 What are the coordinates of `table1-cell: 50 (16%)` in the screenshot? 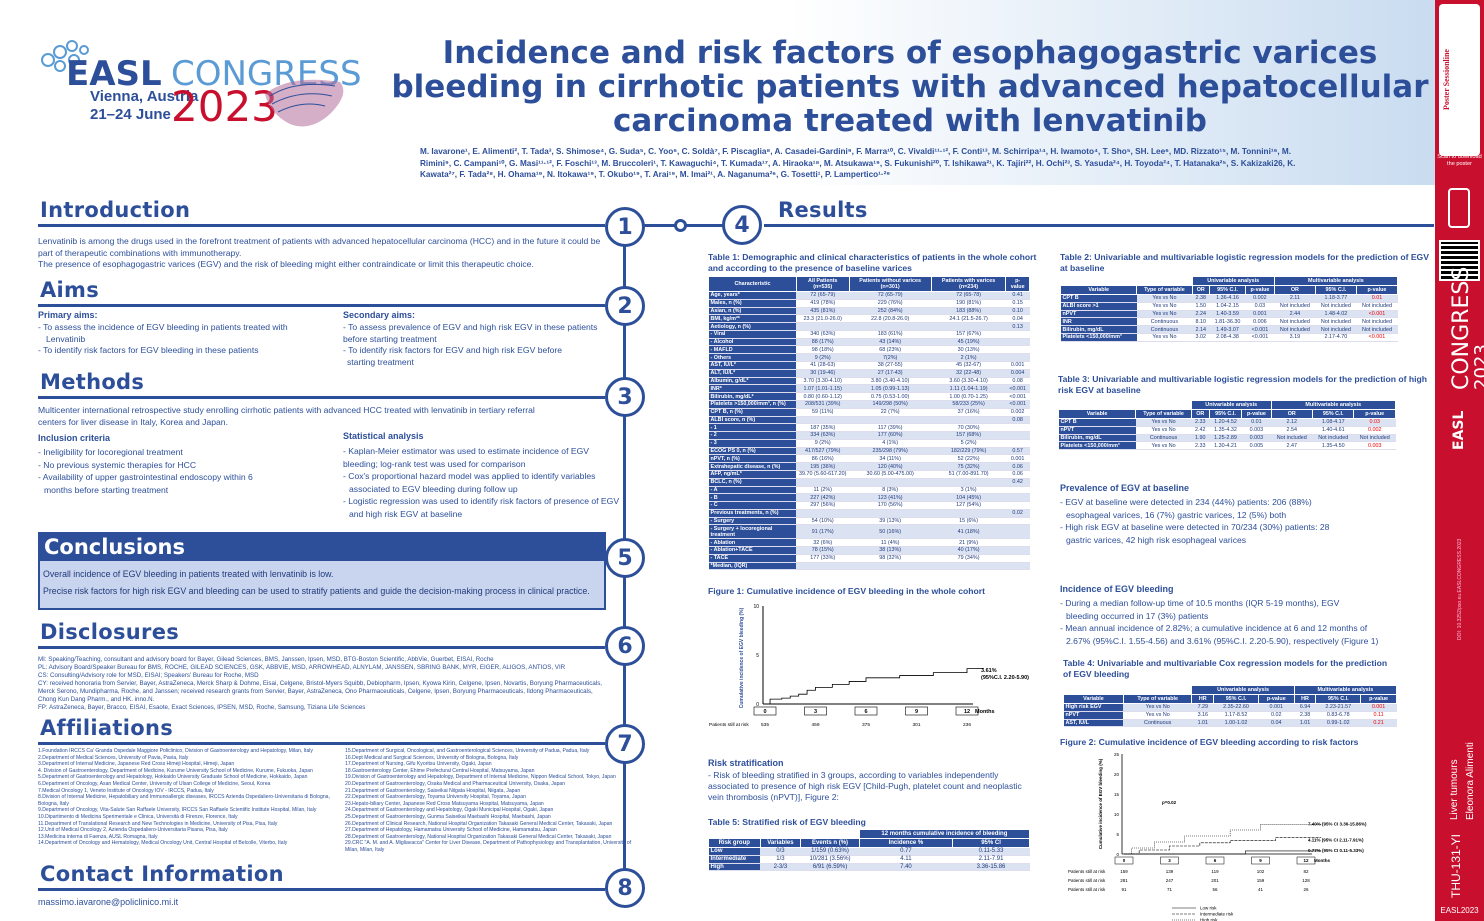 It's located at (890, 532).